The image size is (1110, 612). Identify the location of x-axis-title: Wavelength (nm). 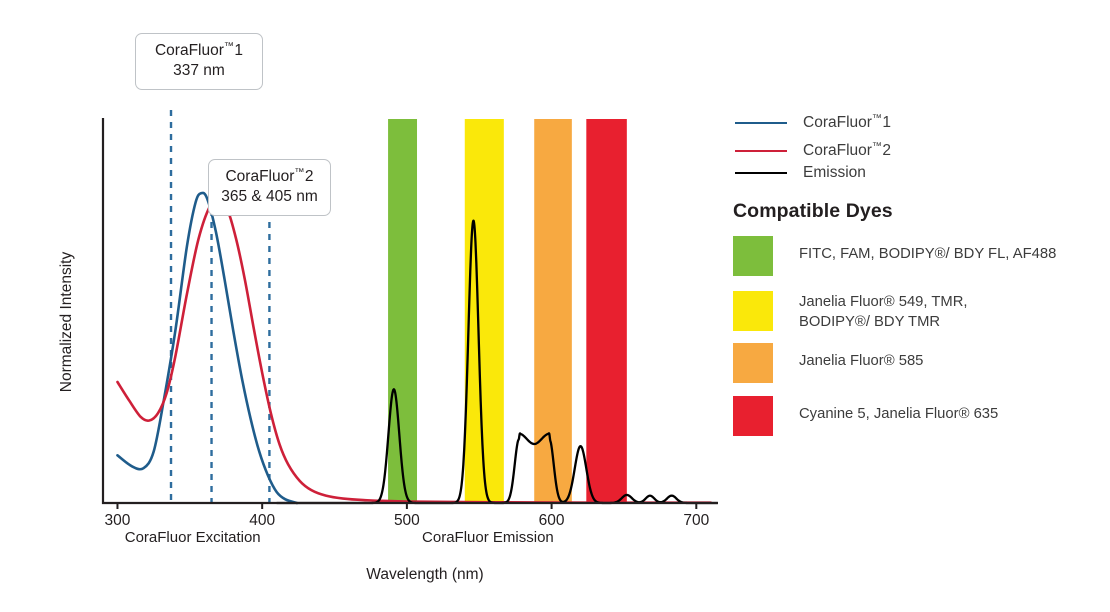
(425, 574).